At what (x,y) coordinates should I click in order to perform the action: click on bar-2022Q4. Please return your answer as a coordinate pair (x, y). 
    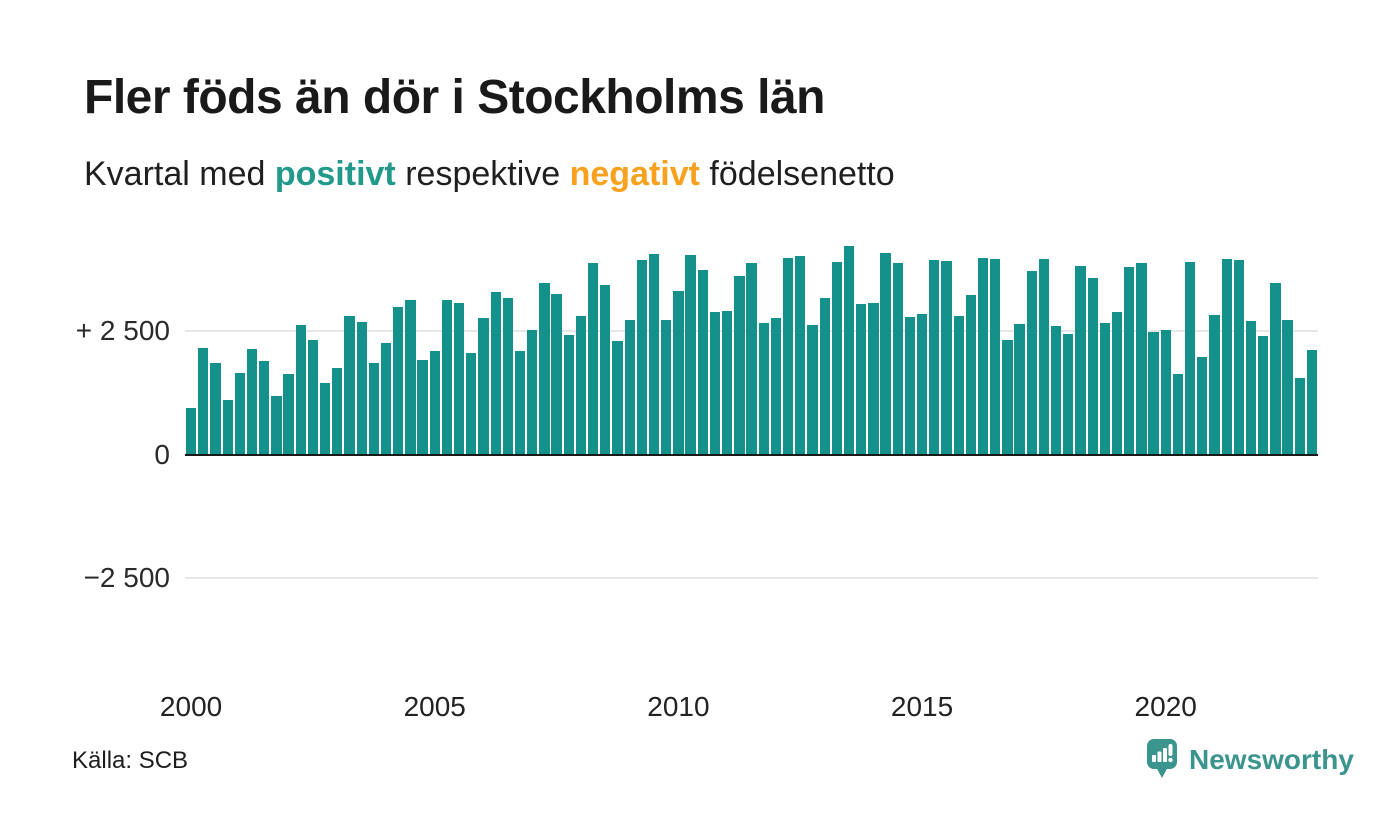
    Looking at the image, I should click on (1299, 416).